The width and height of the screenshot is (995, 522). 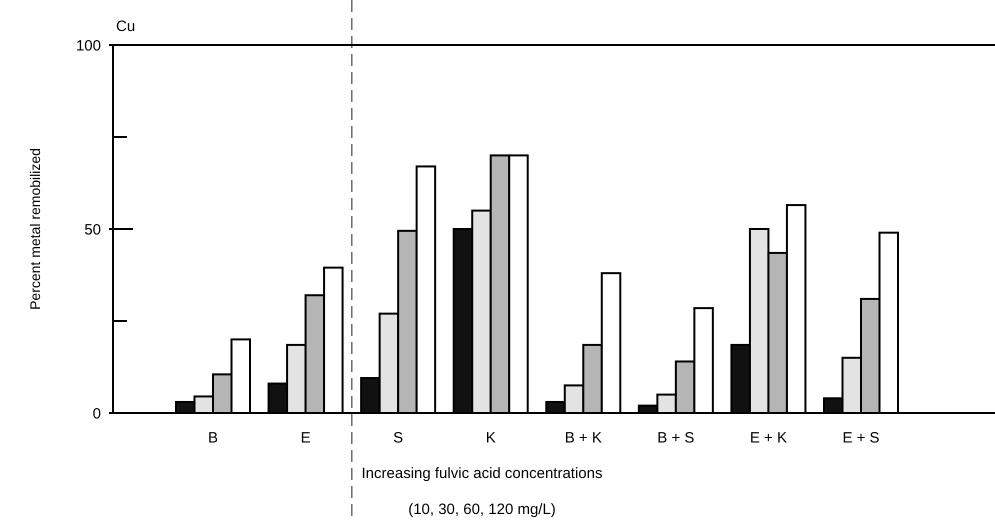 What do you see at coordinates (482, 491) in the screenshot?
I see `text: Increasing fulvic acid concentrations (10, 30, 60, 120 mg/L)` at bounding box center [482, 491].